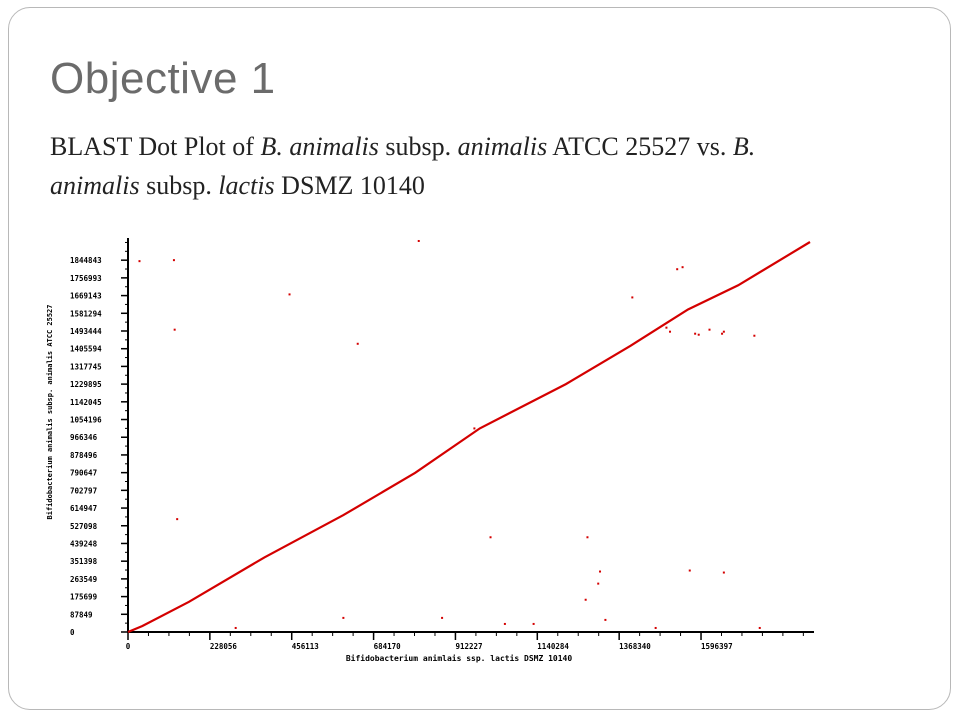 This screenshot has width=960, height=720. Describe the element at coordinates (83, 473) in the screenshot. I see `y-tick-label: 790647` at that location.